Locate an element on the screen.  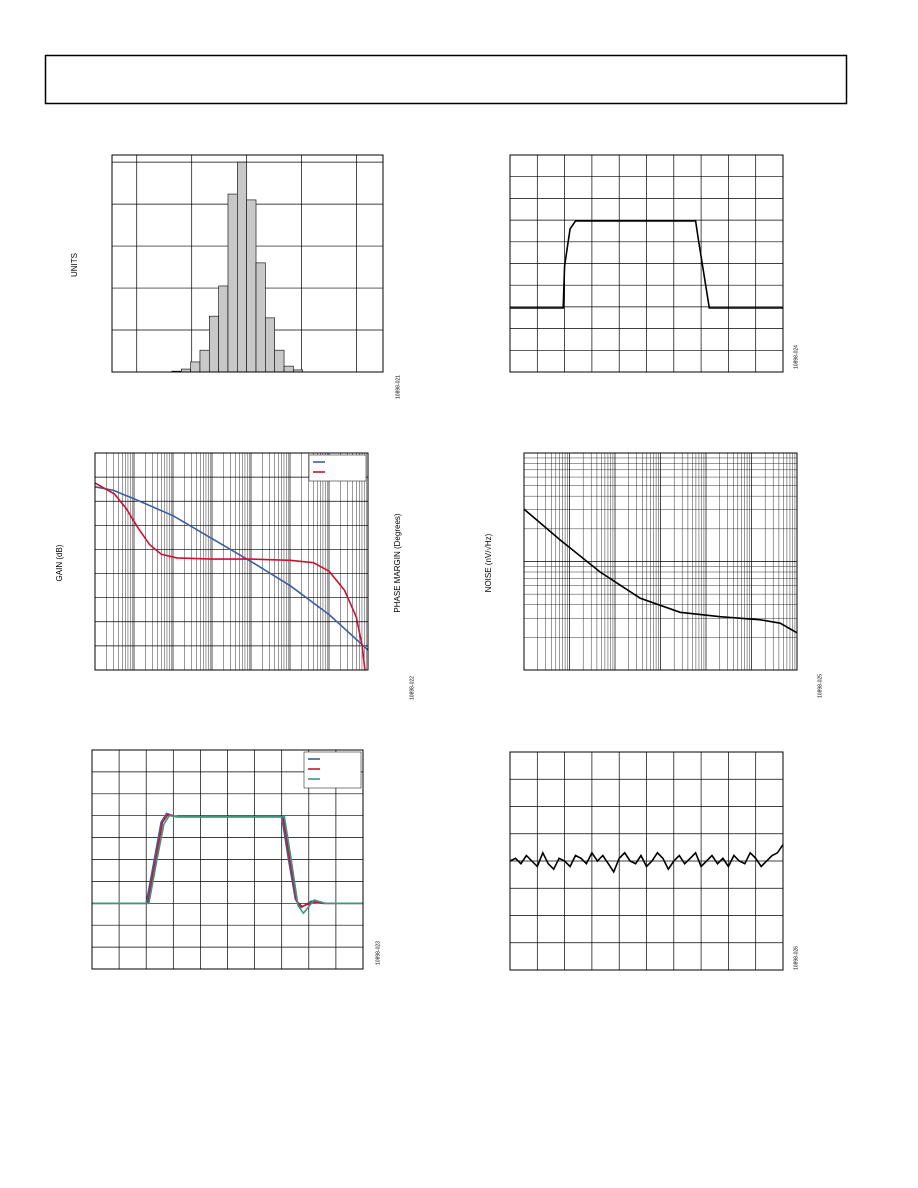
header-box is located at coordinates (446, 79).